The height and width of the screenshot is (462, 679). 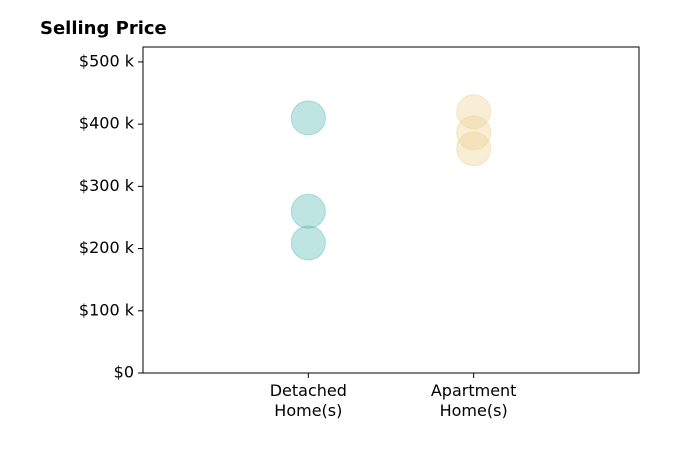 What do you see at coordinates (107, 123) in the screenshot?
I see `y-tick-label: $400 k` at bounding box center [107, 123].